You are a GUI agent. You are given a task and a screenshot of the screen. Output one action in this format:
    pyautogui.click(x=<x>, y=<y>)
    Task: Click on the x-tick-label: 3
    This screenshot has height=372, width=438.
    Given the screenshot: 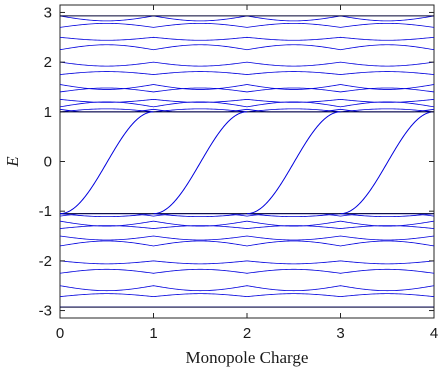 What is the action you would take?
    pyautogui.click(x=340, y=333)
    